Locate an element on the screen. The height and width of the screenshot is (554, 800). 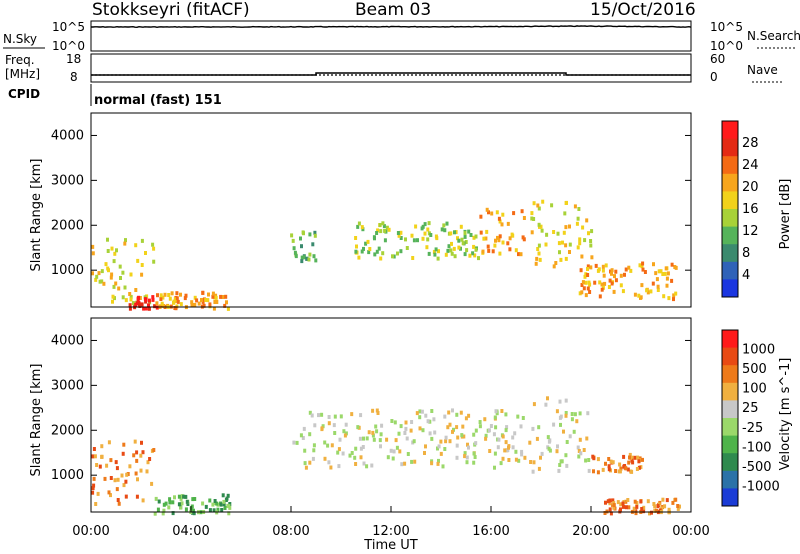
noise-tick-top-right: 10^5 is located at coordinates (726, 27).